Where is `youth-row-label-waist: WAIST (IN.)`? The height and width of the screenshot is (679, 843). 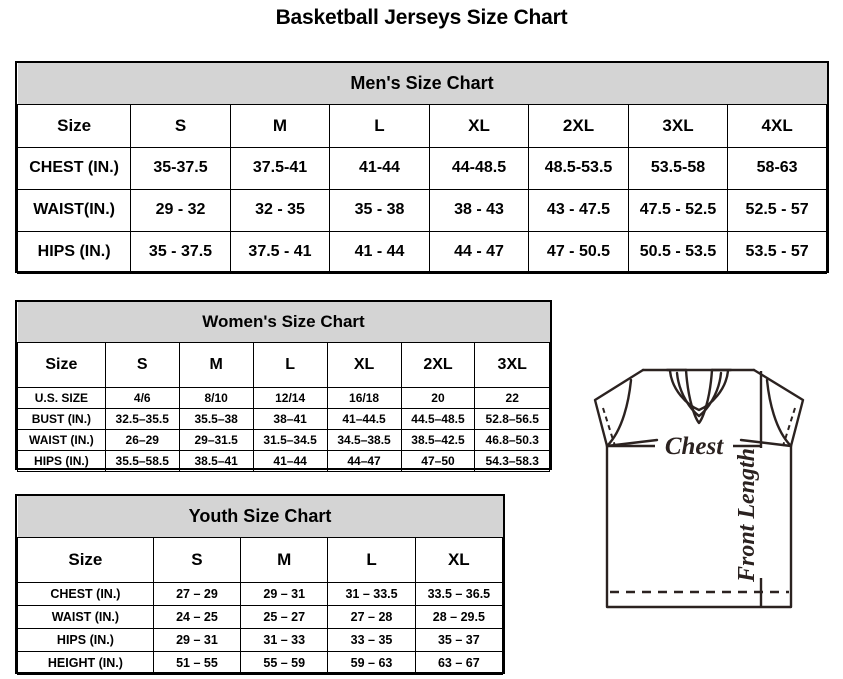
youth-row-label-waist: WAIST (IN.) is located at coordinates (85, 616).